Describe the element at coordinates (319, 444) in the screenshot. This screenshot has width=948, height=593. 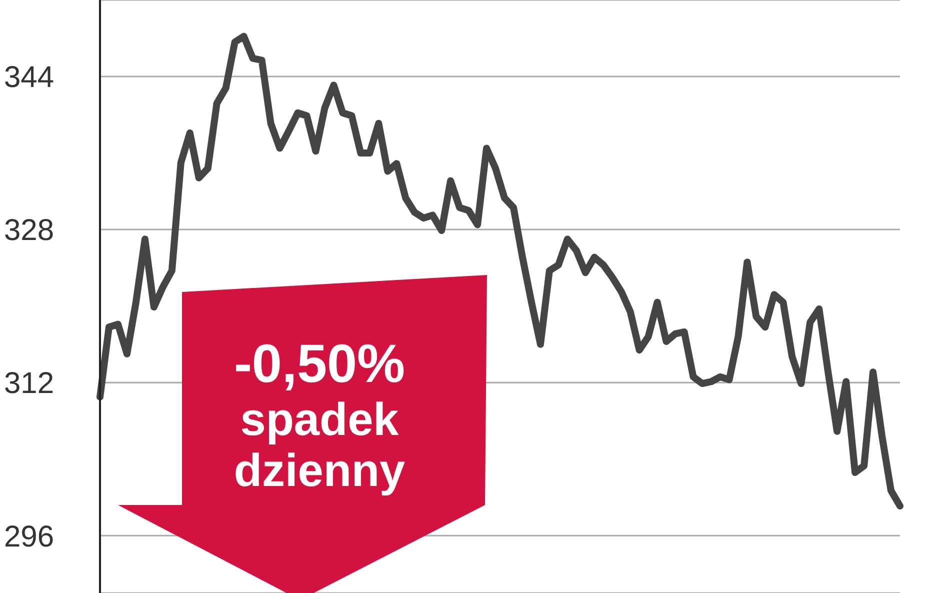
I see `annotation: spadek dzienny` at that location.